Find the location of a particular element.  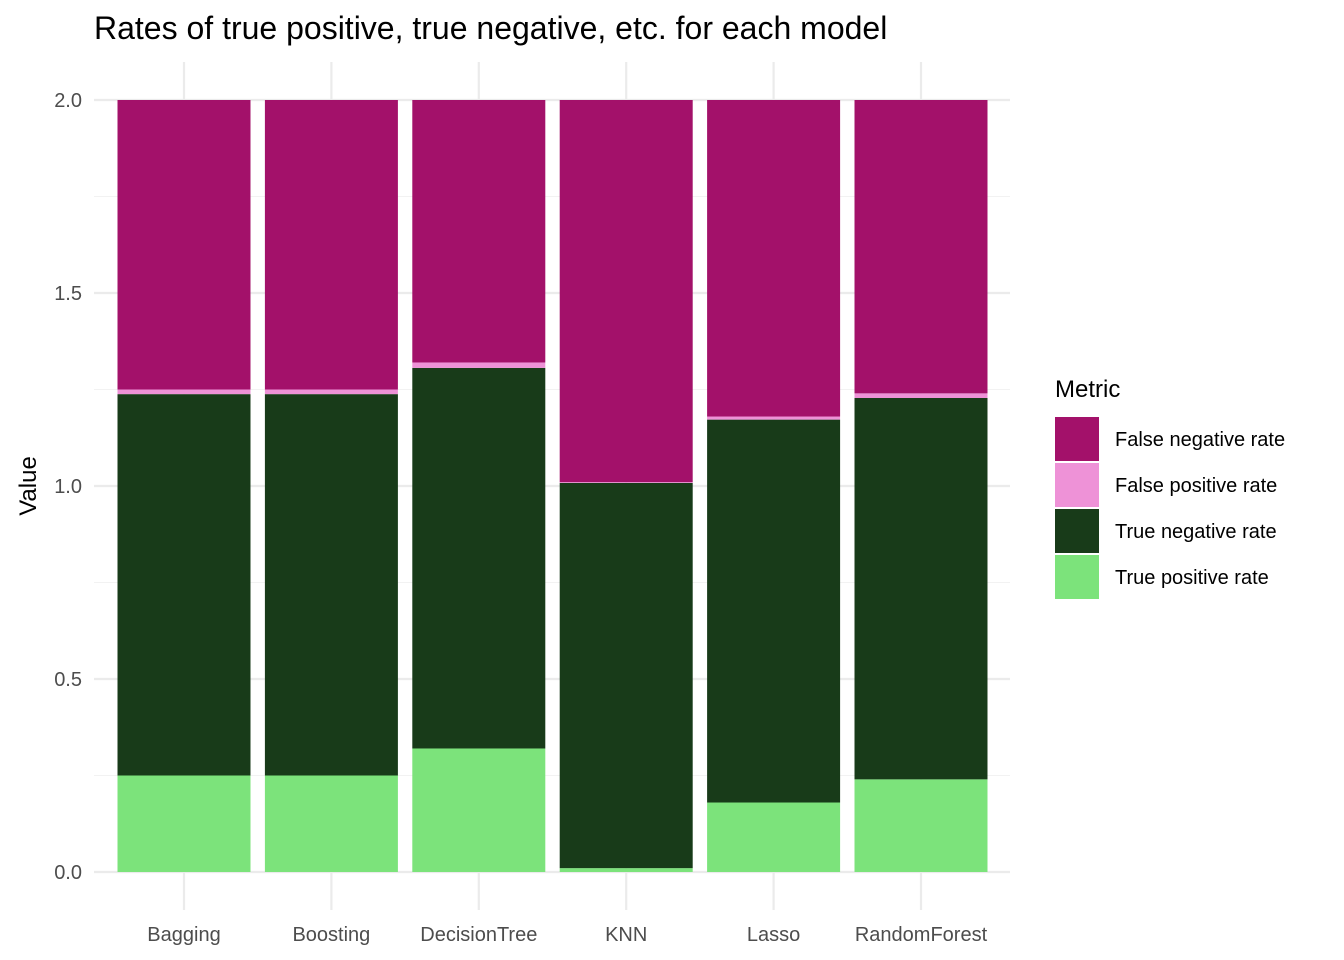

y-axis-ticks: 0.0 0.5 1.0 1.5 2.0 is located at coordinates (68, 487).